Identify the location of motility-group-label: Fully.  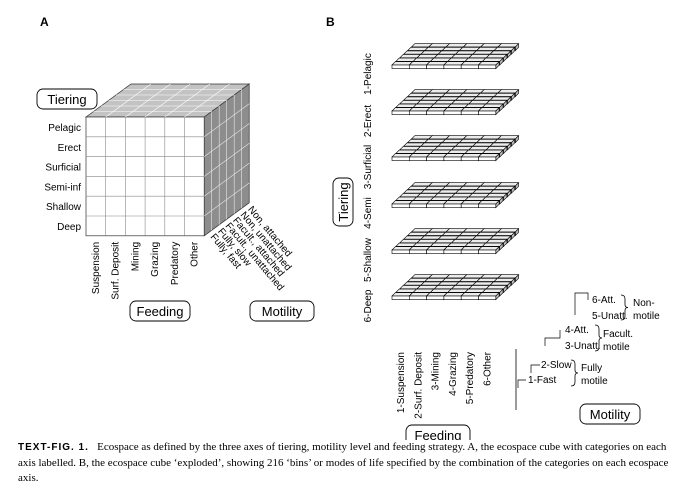
(591, 368).